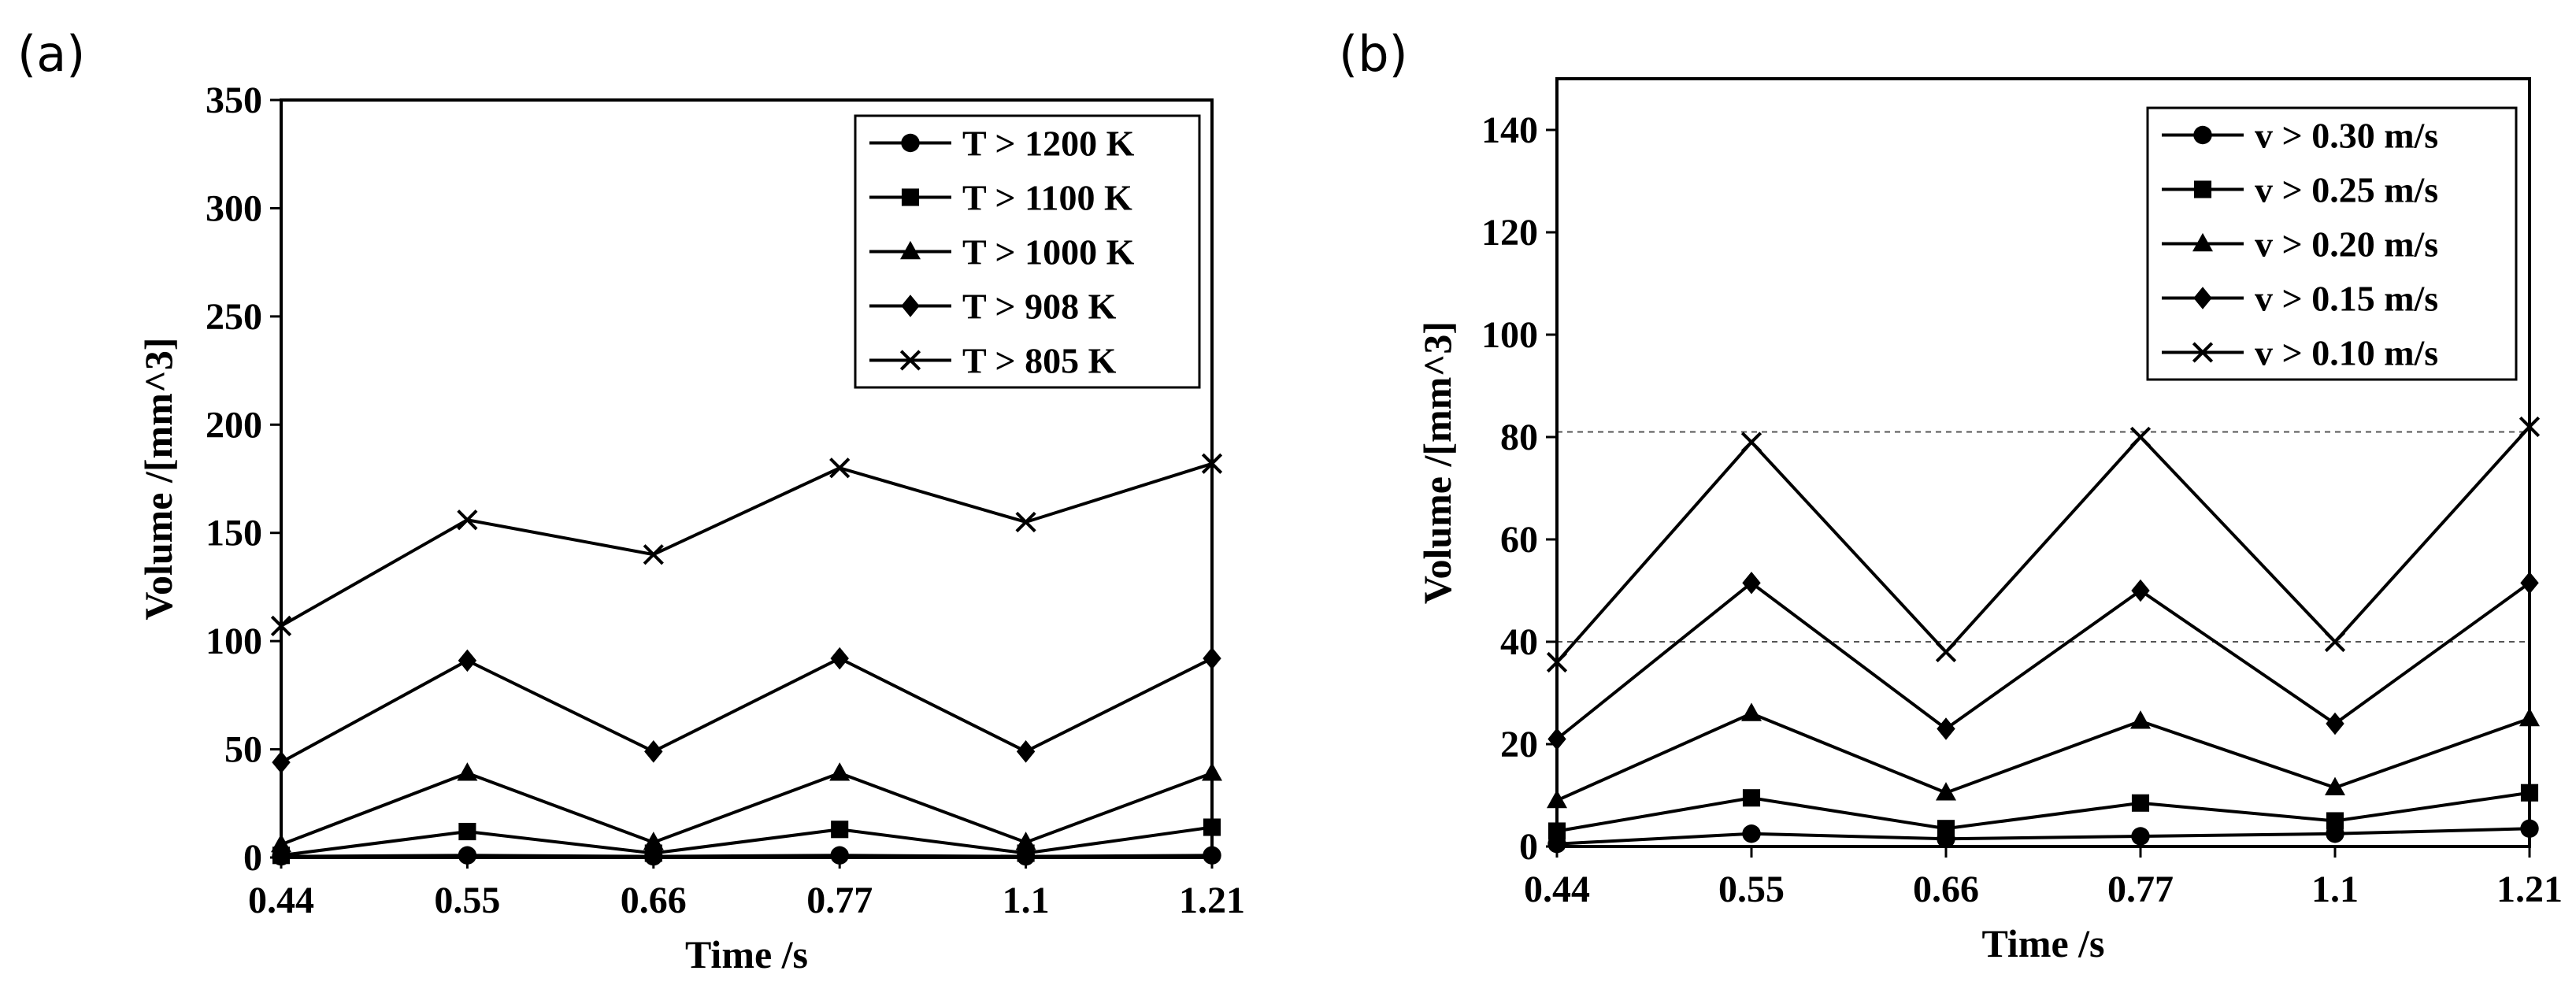 This screenshot has height=1004, width=2576. I want to click on y-tick-label: 250, so click(234, 317).